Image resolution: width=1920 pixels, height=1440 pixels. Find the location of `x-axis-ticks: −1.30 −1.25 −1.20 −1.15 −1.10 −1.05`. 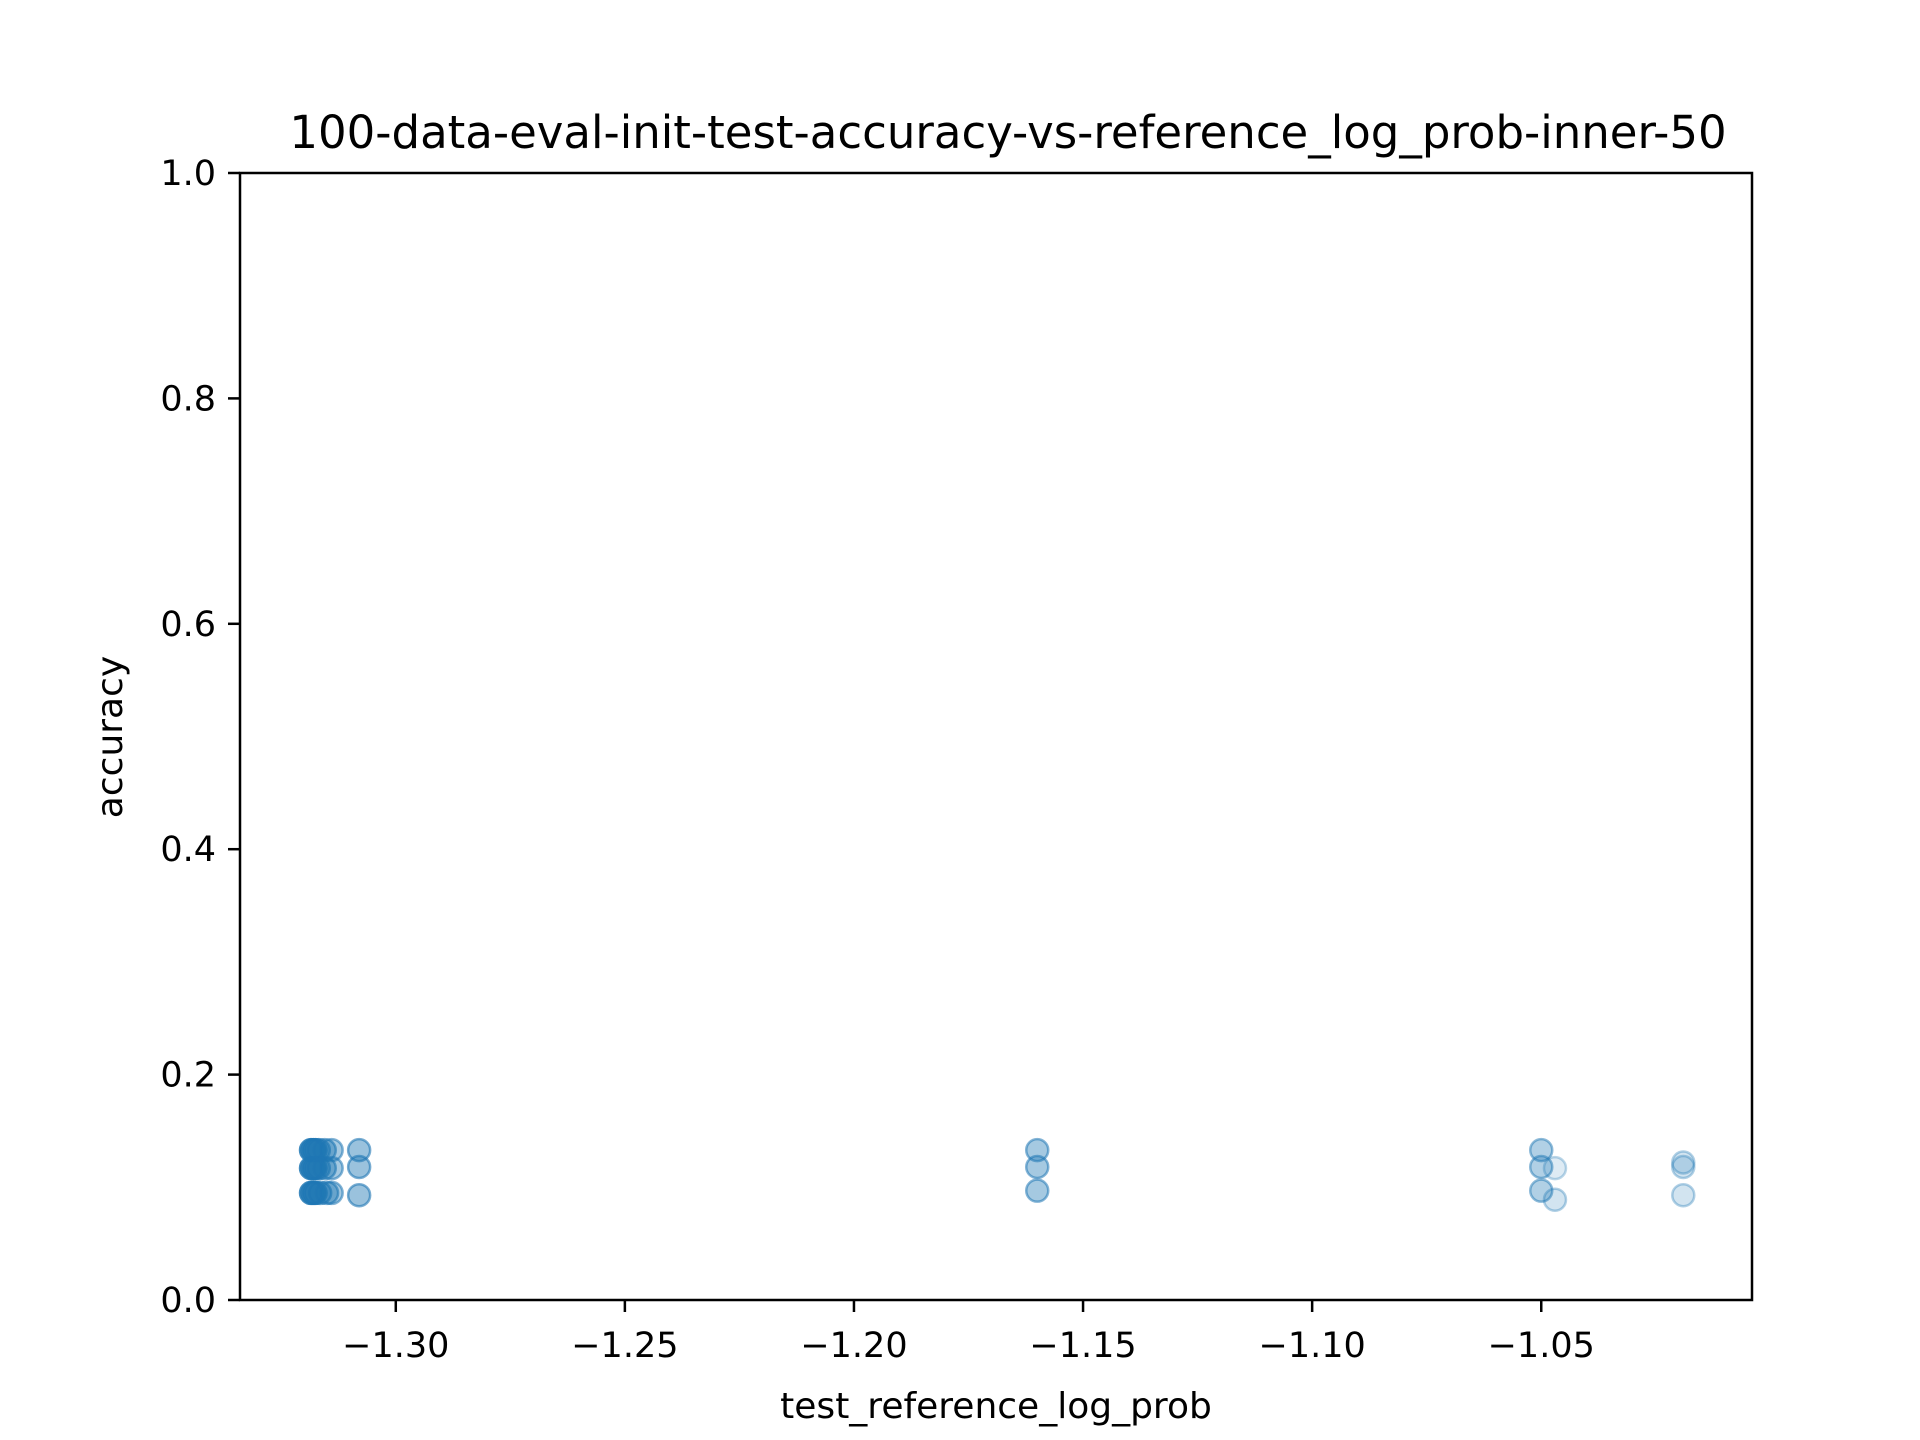

x-axis-ticks: −1.30 −1.25 −1.20 −1.15 −1.10 −1.05 is located at coordinates (968, 1333).